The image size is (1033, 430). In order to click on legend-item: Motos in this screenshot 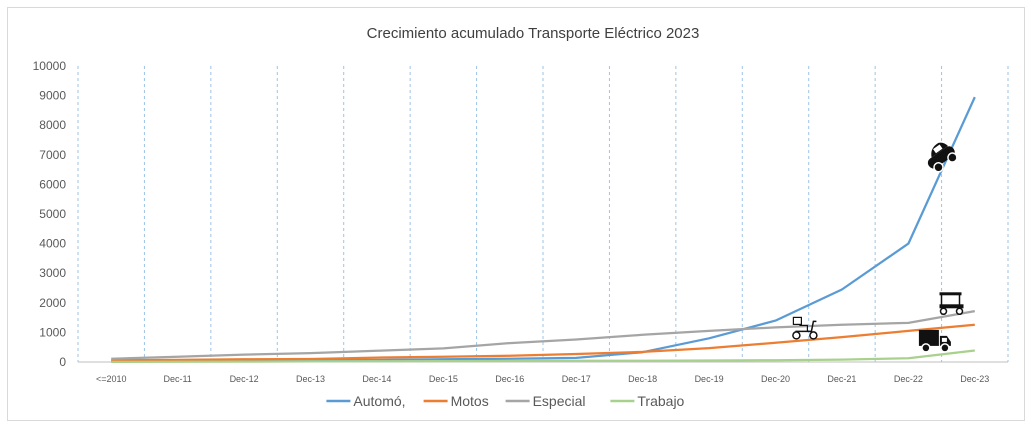, I will do `click(456, 401)`.